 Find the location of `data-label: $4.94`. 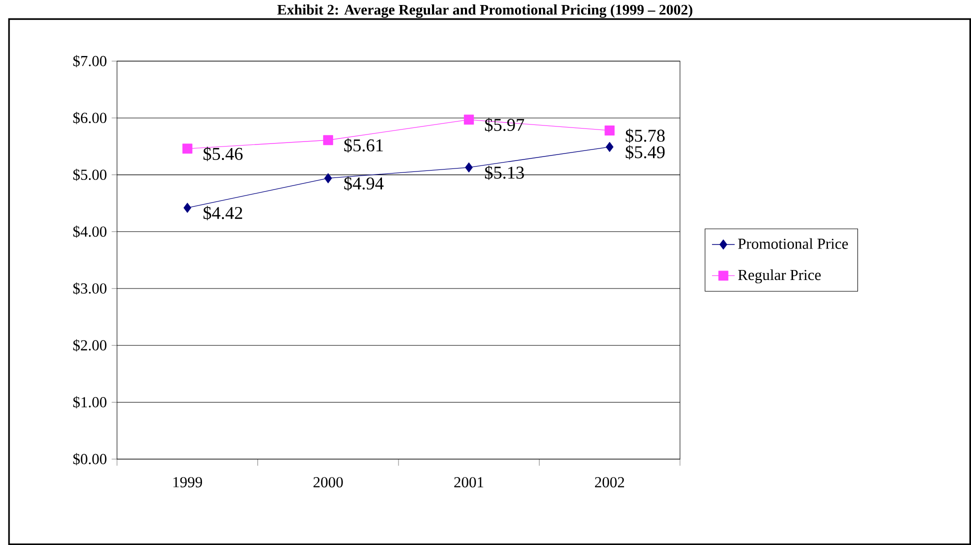

data-label: $4.94 is located at coordinates (364, 183).